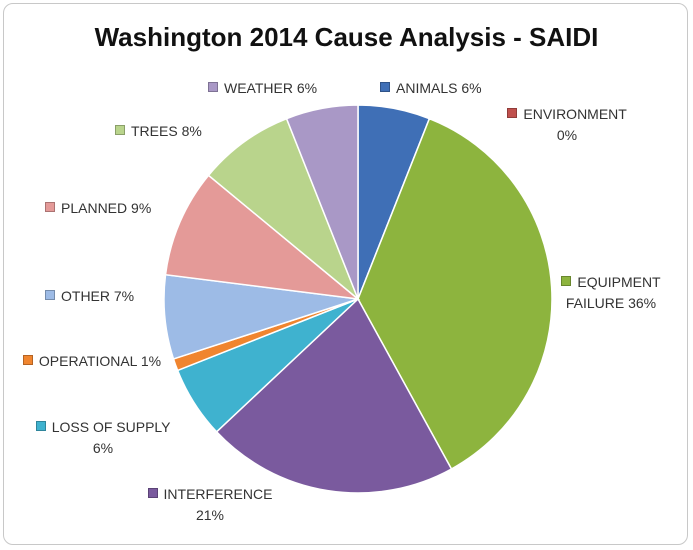  What do you see at coordinates (141, 208) in the screenshot?
I see `value-label: 9%` at bounding box center [141, 208].